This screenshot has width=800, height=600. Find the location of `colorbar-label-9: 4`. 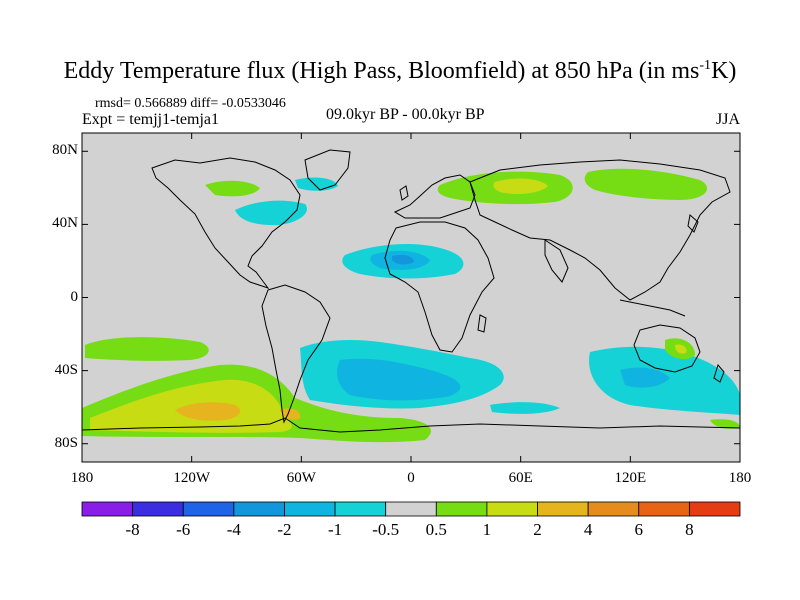

colorbar-label-9: 4 is located at coordinates (588, 529).